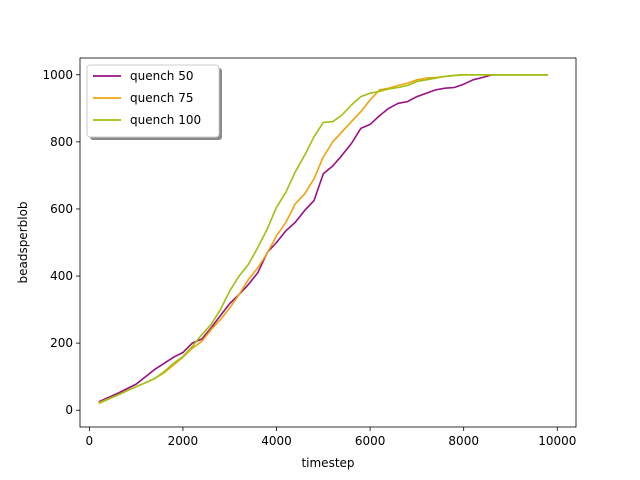 The width and height of the screenshot is (640, 480). What do you see at coordinates (557, 441) in the screenshot?
I see `x-tick-label: 10000` at bounding box center [557, 441].